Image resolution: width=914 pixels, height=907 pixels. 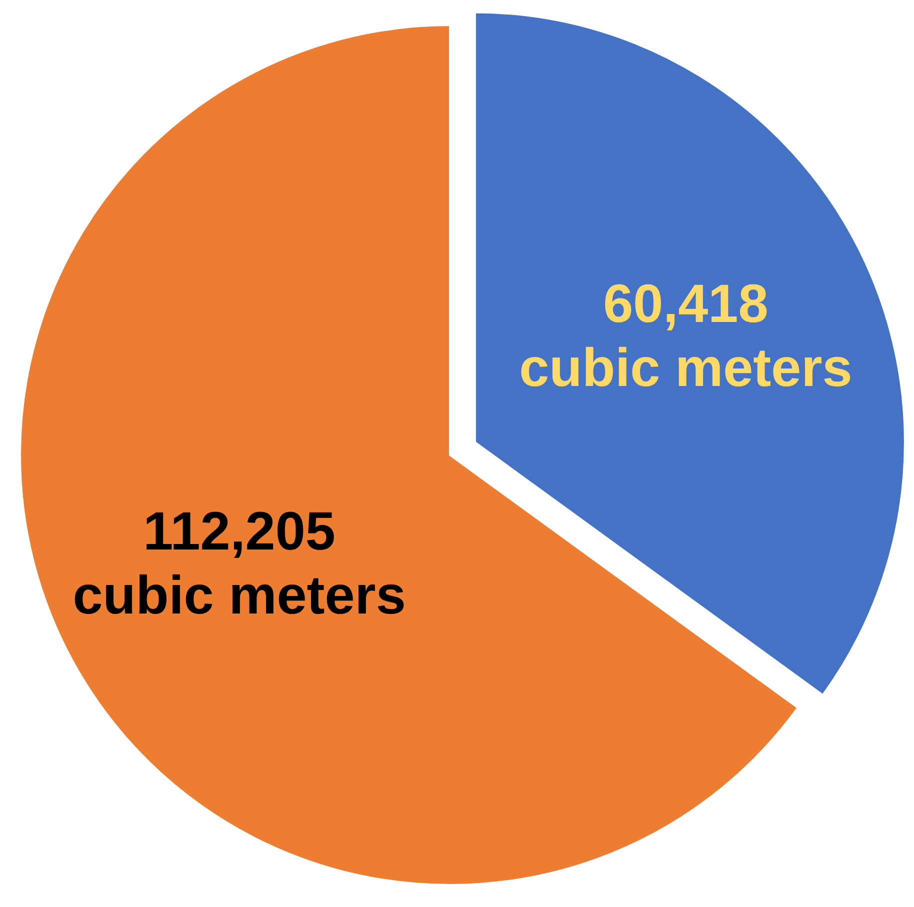 I want to click on data-label: 112,205 cubic meters, so click(x=239, y=563).